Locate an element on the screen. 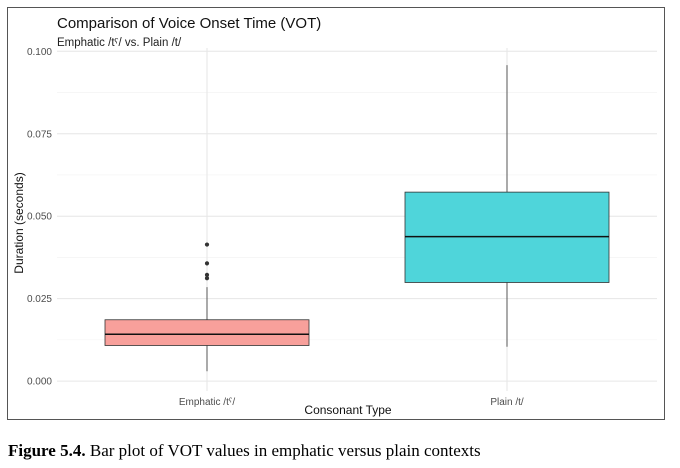  box-group is located at coordinates (207, 307).